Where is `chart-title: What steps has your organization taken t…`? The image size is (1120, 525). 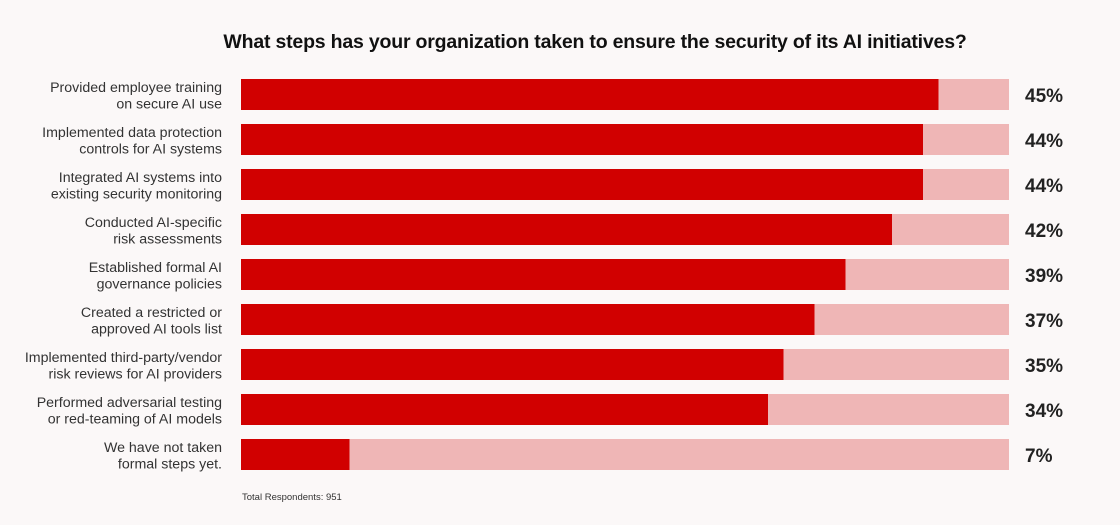
chart-title: What steps has your organization taken t… is located at coordinates (595, 42).